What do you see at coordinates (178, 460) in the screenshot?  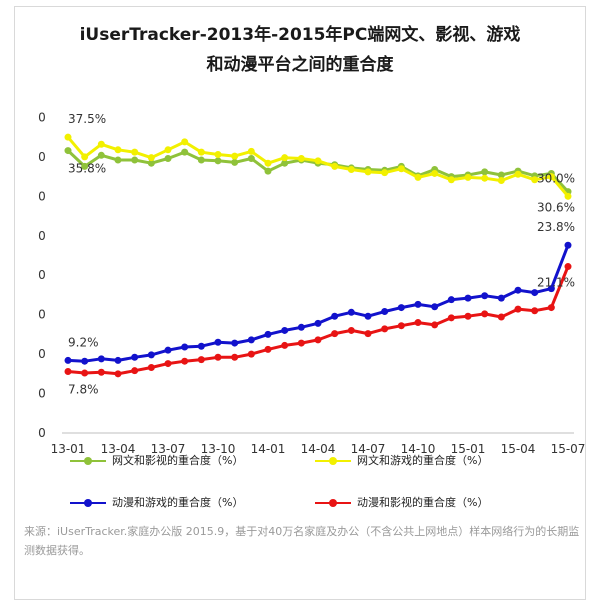 I see `legend-label-series-0: 网文和影视的重合度（%）` at bounding box center [178, 460].